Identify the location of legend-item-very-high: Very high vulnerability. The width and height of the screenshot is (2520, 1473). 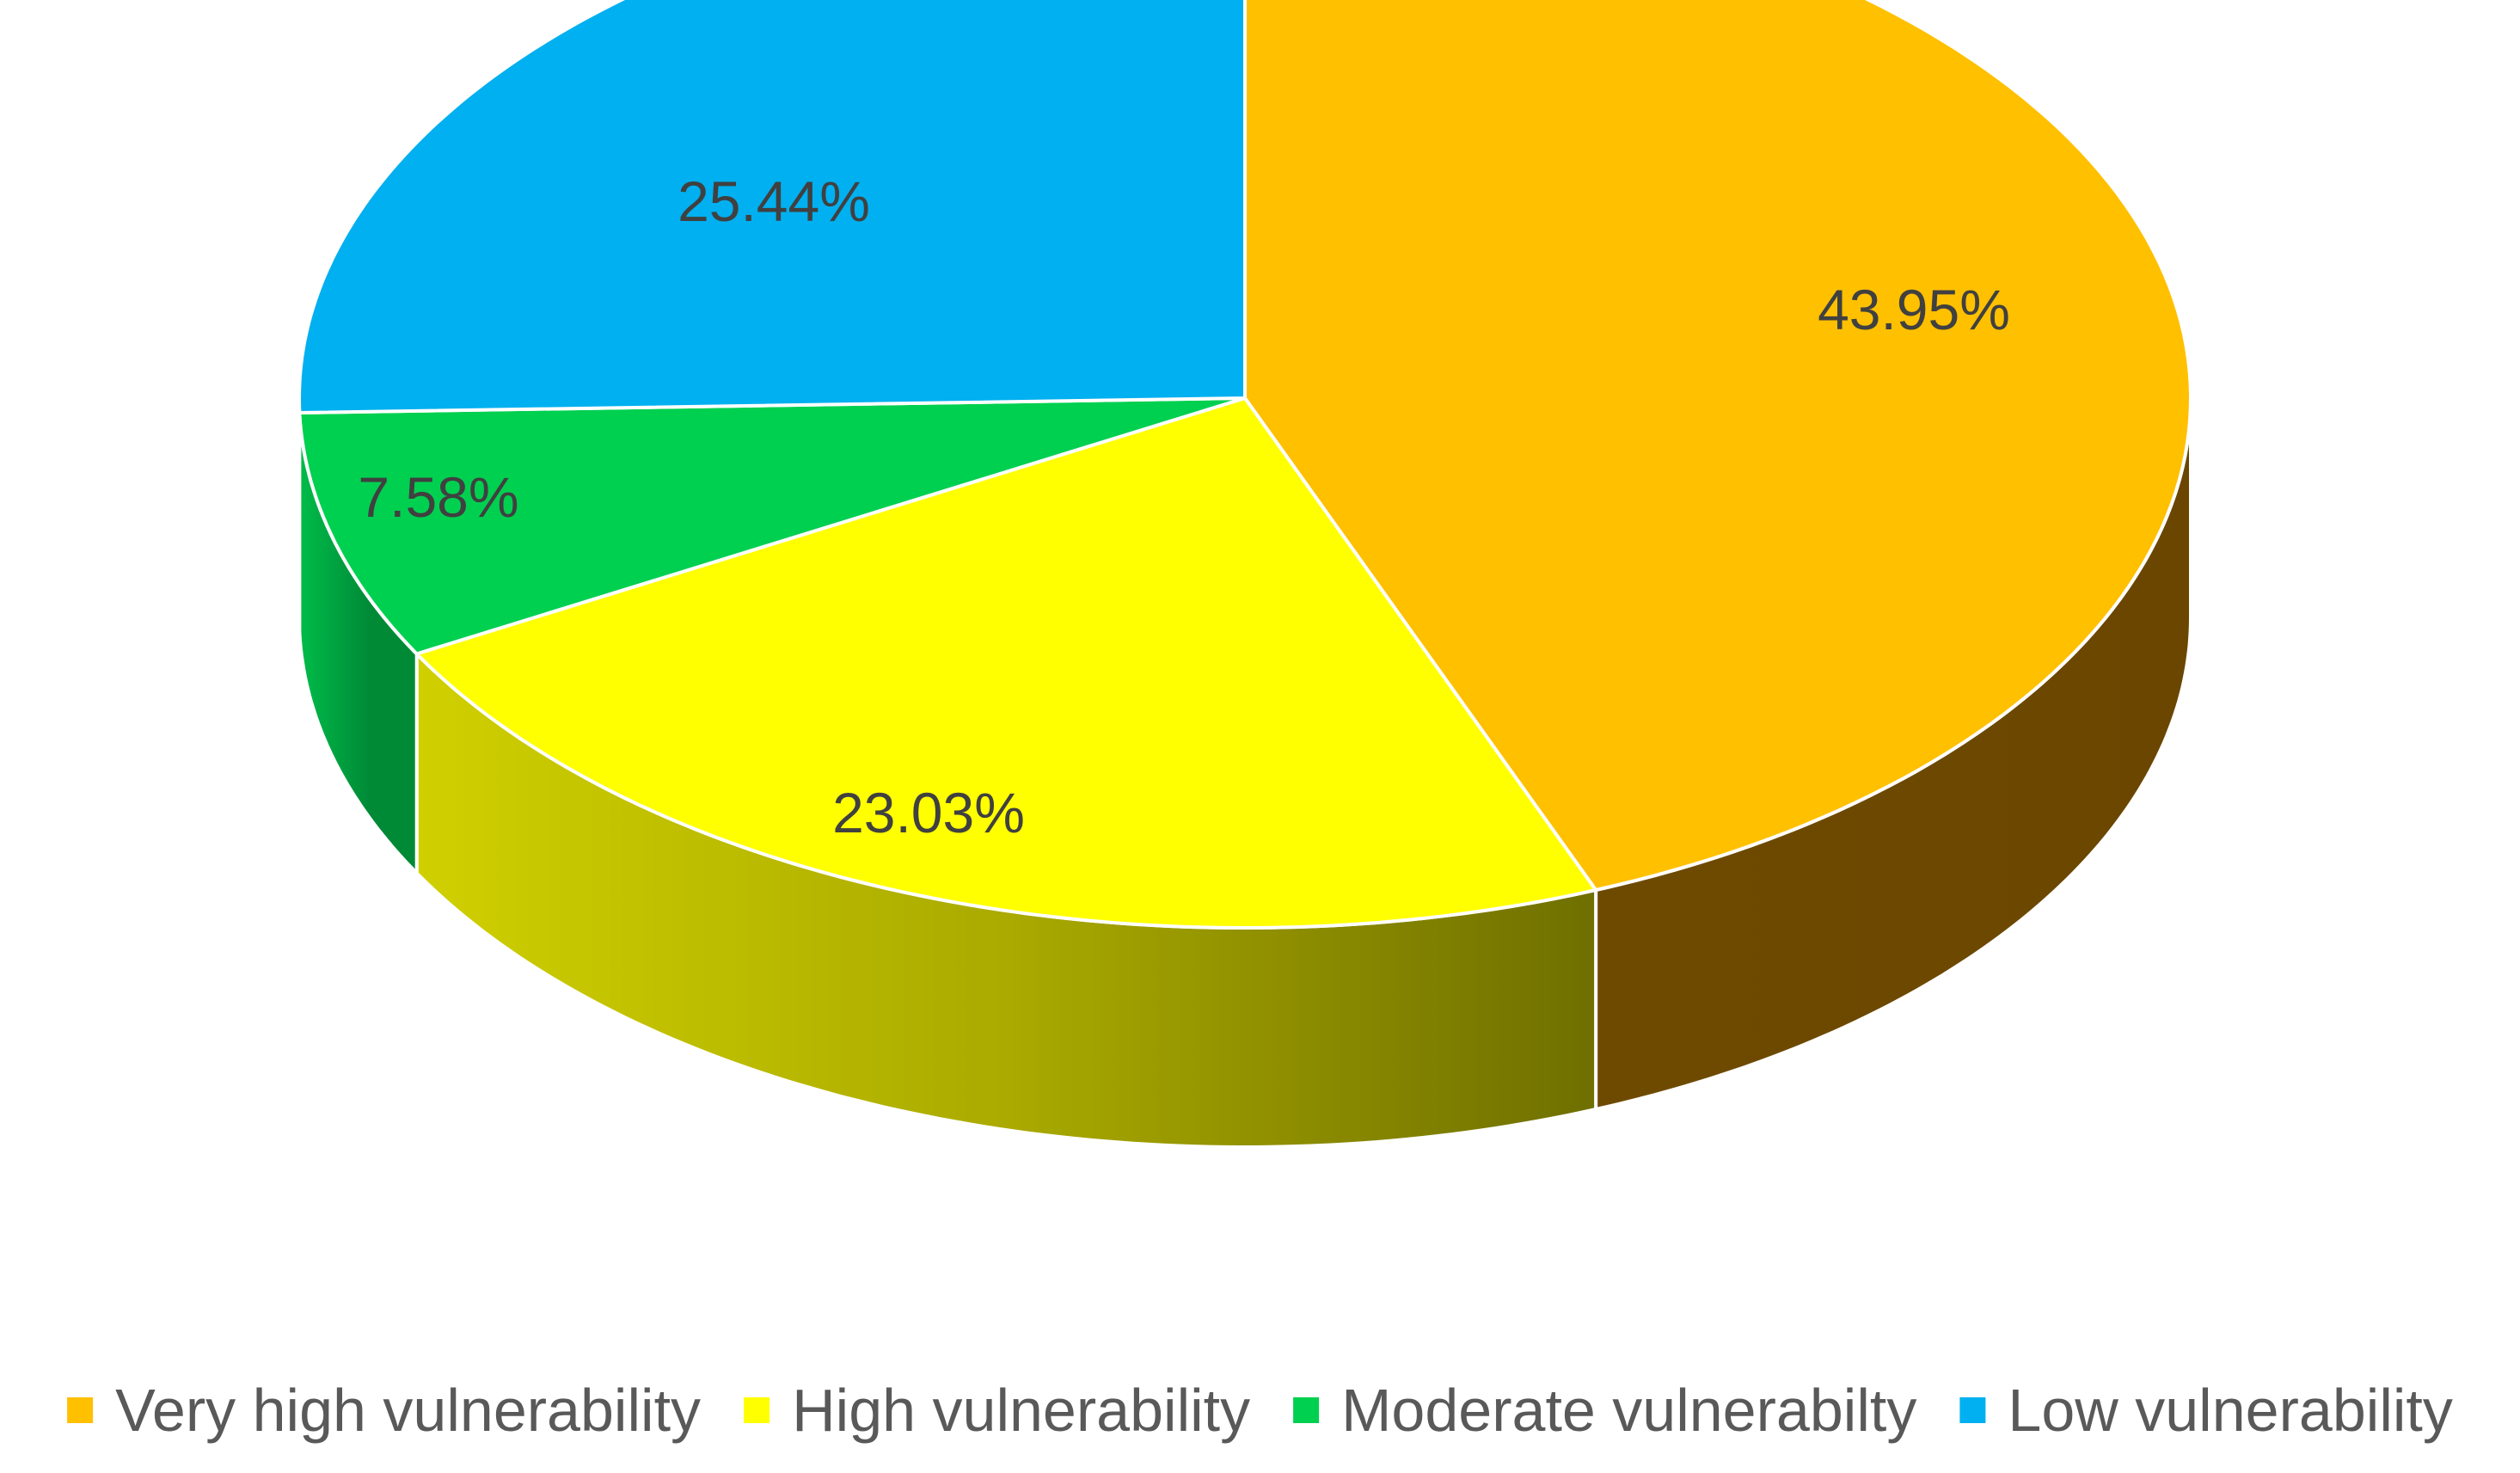
(384, 1410).